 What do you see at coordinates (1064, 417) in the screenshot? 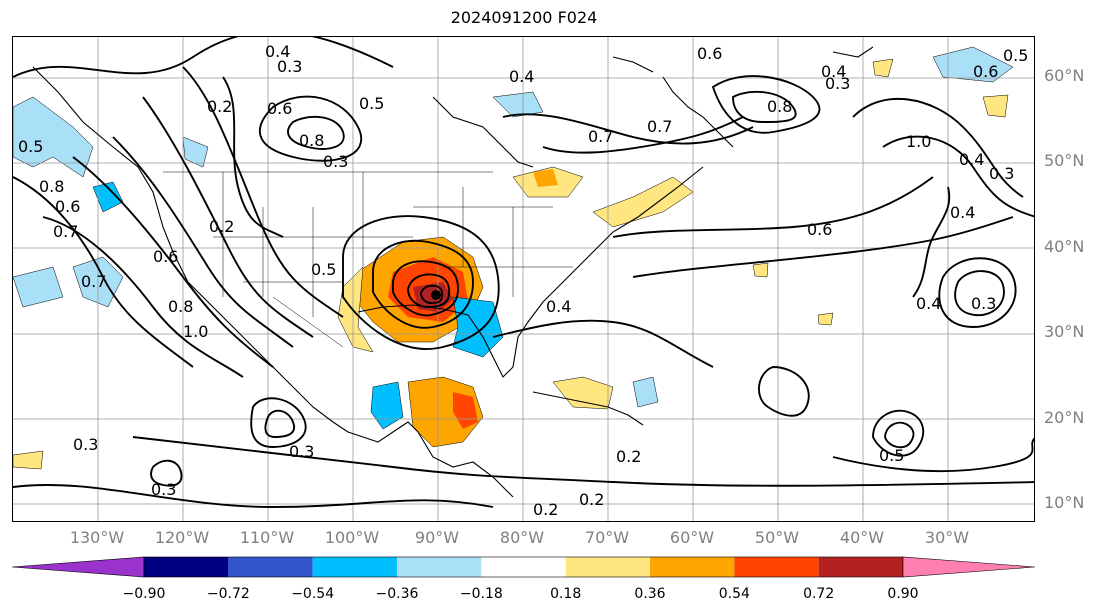
I see `lat-label: 20°N` at bounding box center [1064, 417].